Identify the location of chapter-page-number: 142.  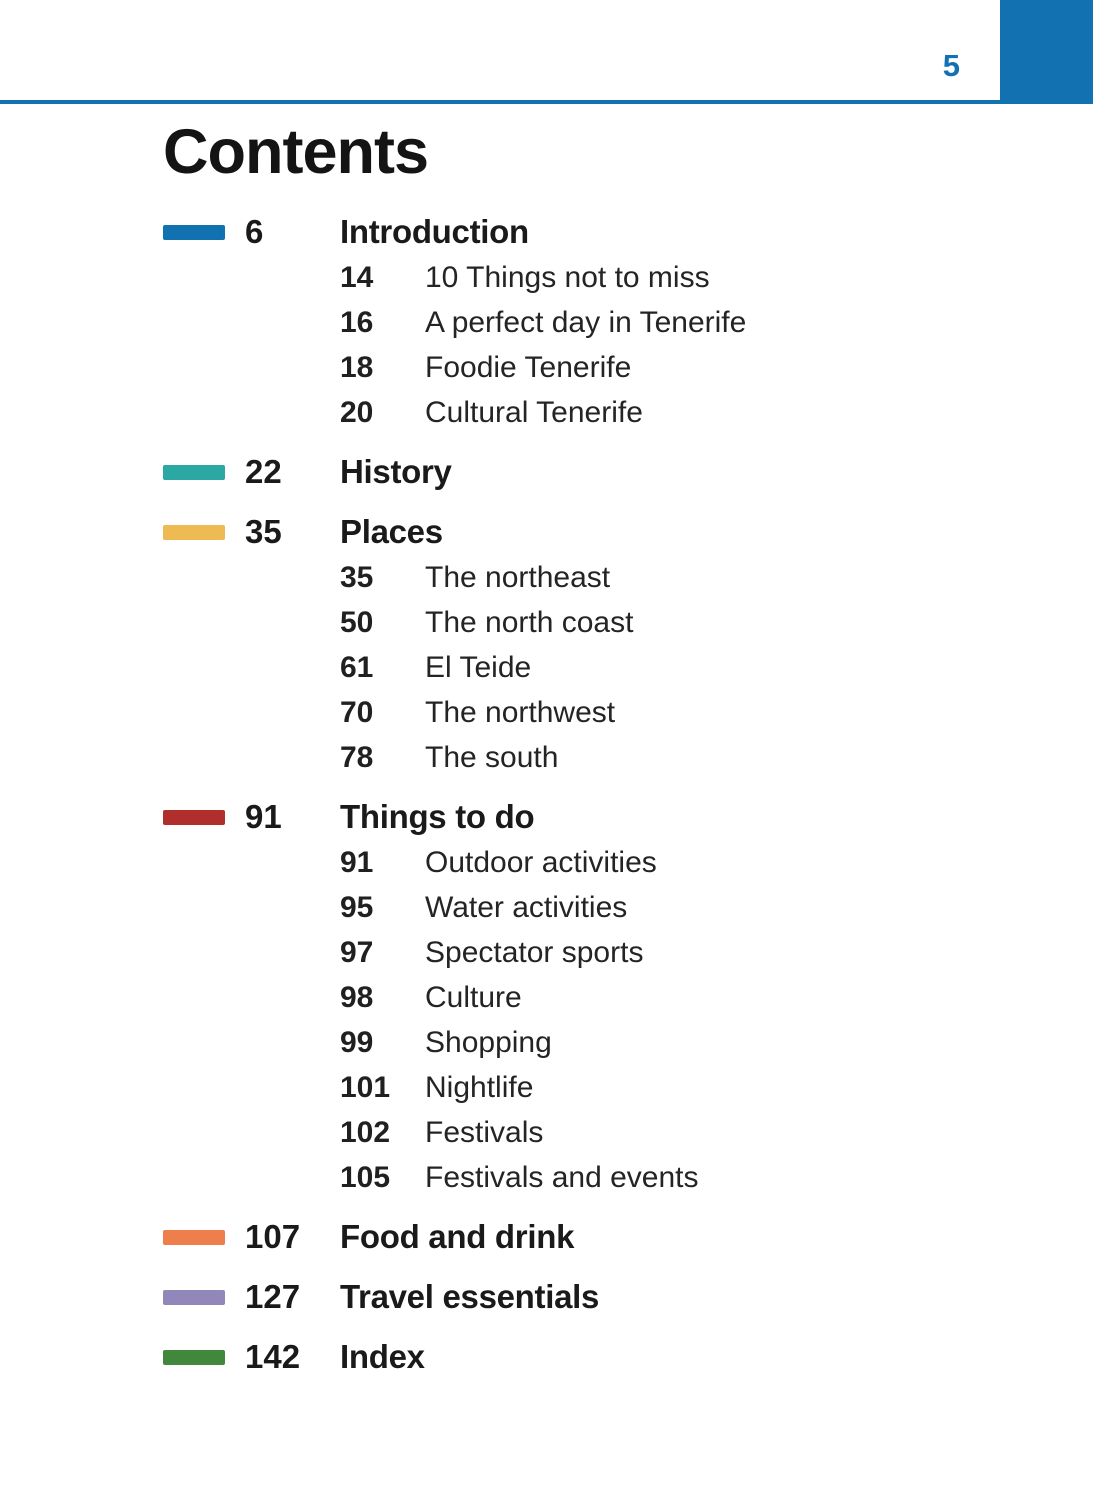
(273, 1357).